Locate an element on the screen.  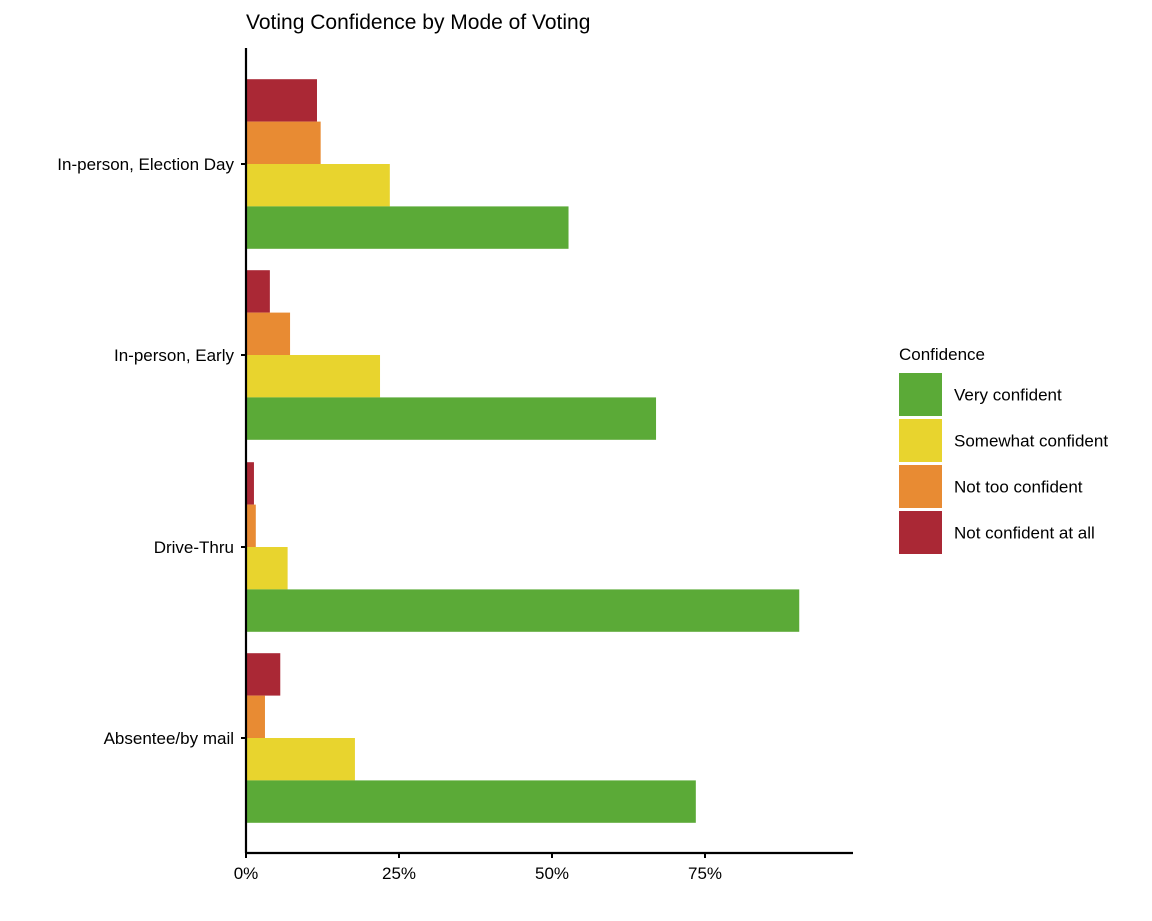
chart-title: Voting Confidence by Mode of Voting is located at coordinates (418, 22).